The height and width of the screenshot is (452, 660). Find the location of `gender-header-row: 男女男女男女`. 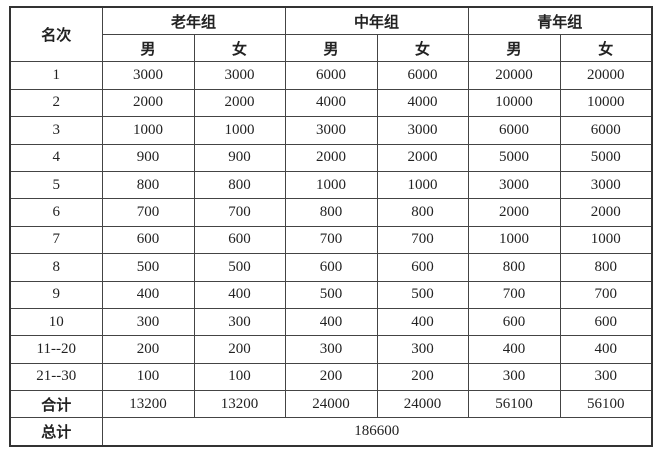

gender-header-row: 男女男女男女 is located at coordinates (331, 48).